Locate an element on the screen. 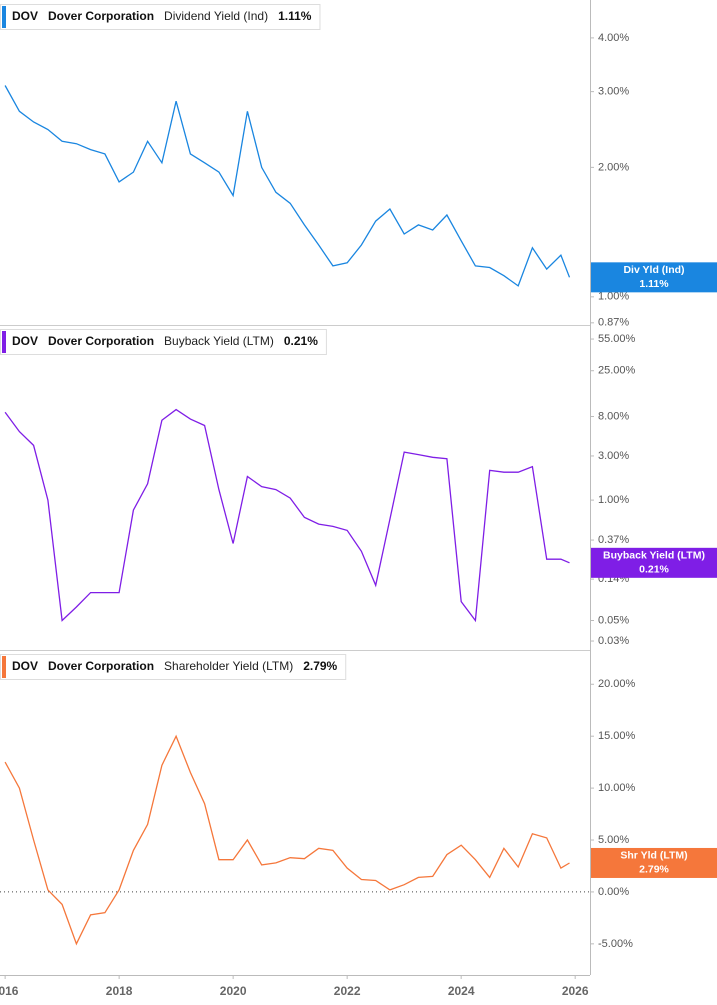 The width and height of the screenshot is (717, 1005). x-tick-label: 2026 is located at coordinates (575, 991).